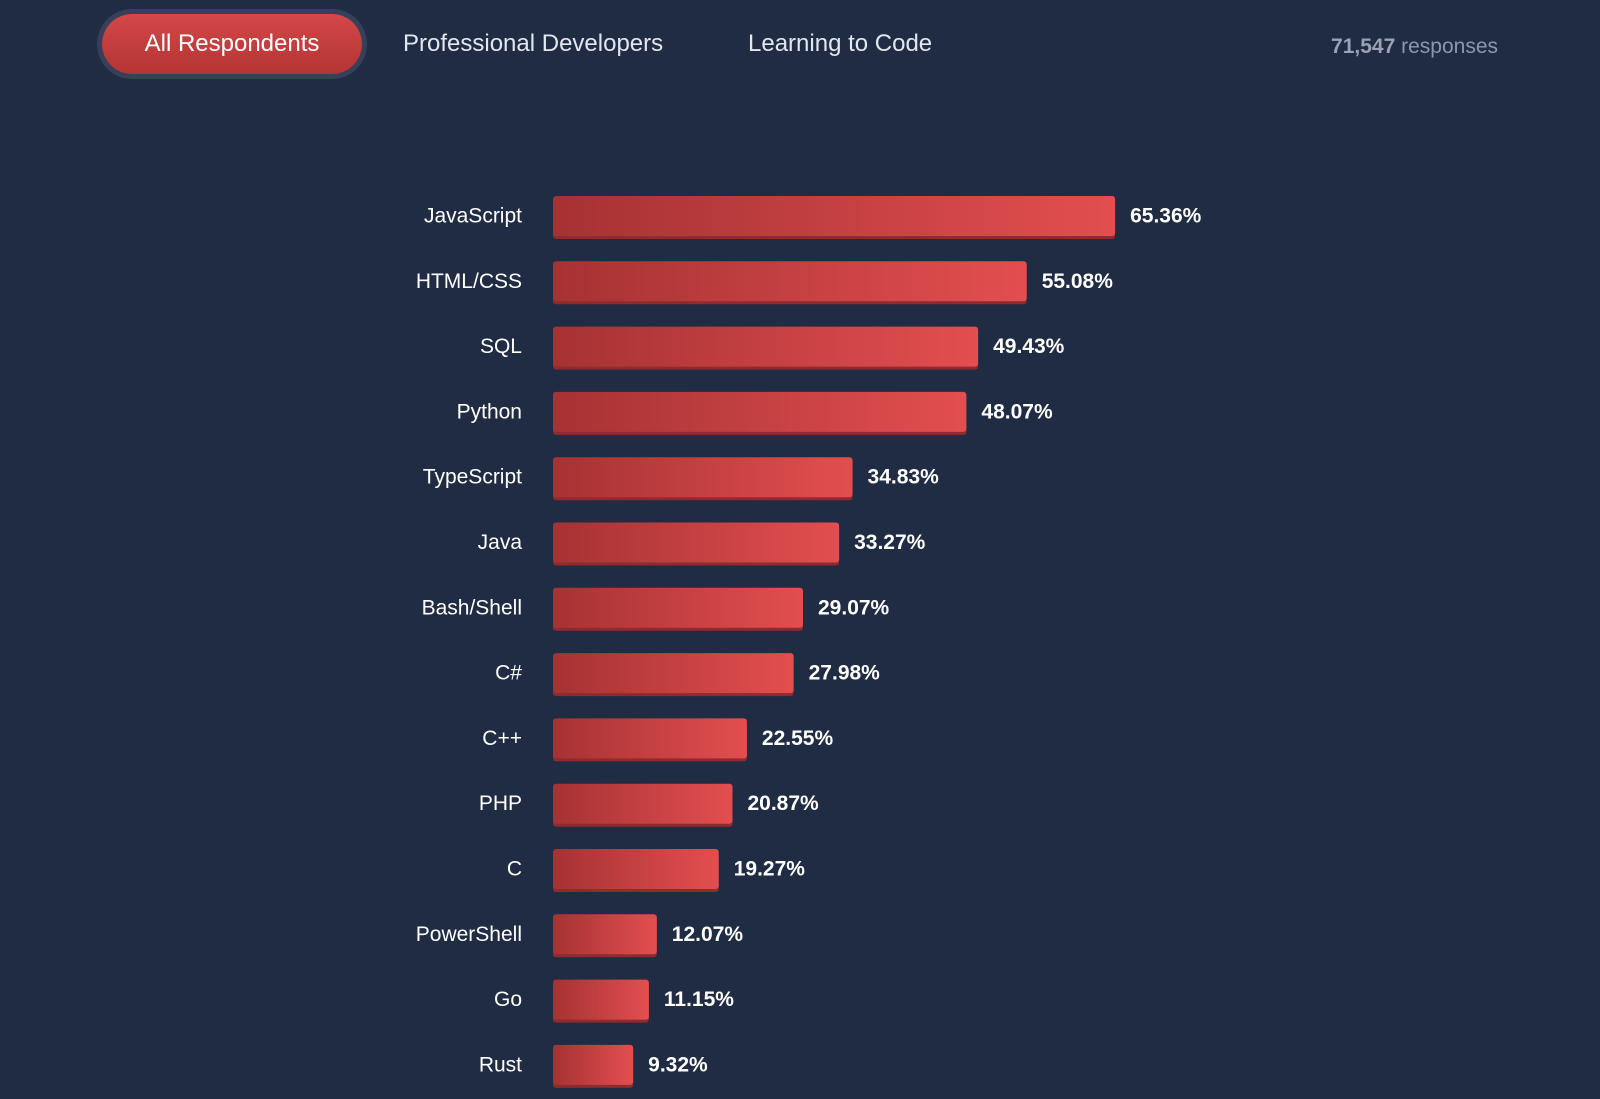  I want to click on value-label: 11.15%, so click(699, 999).